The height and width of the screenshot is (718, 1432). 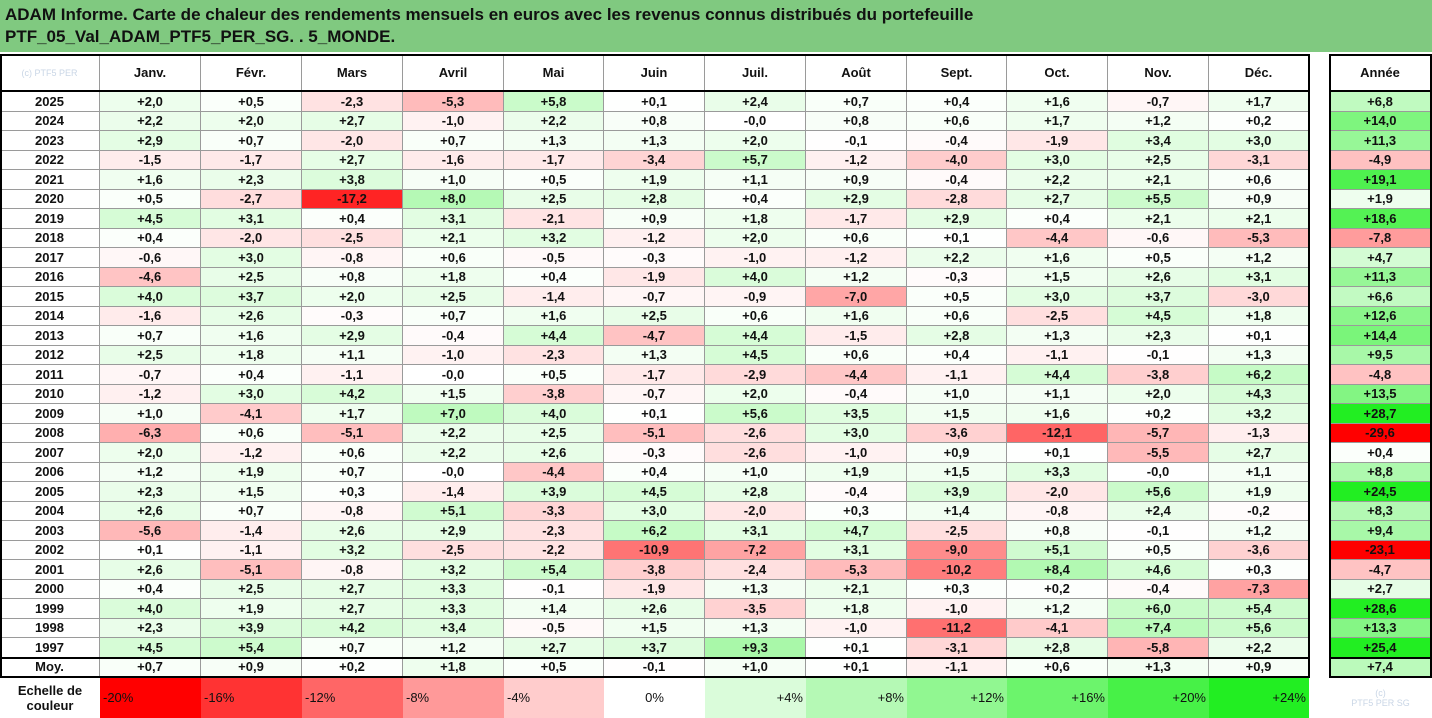 What do you see at coordinates (50, 121) in the screenshot?
I see `year-label: 2024` at bounding box center [50, 121].